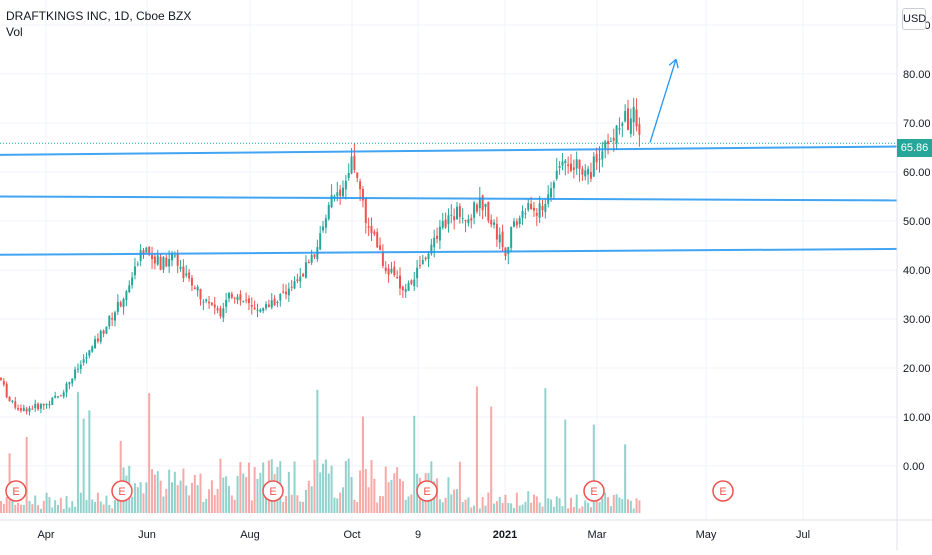 Image resolution: width=932 pixels, height=555 pixels. I want to click on time-tick-label: Mar, so click(597, 535).